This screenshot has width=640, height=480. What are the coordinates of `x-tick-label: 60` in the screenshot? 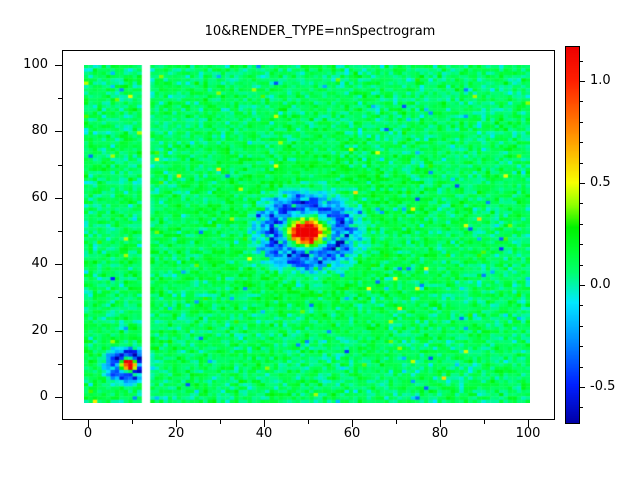 It's located at (352, 433).